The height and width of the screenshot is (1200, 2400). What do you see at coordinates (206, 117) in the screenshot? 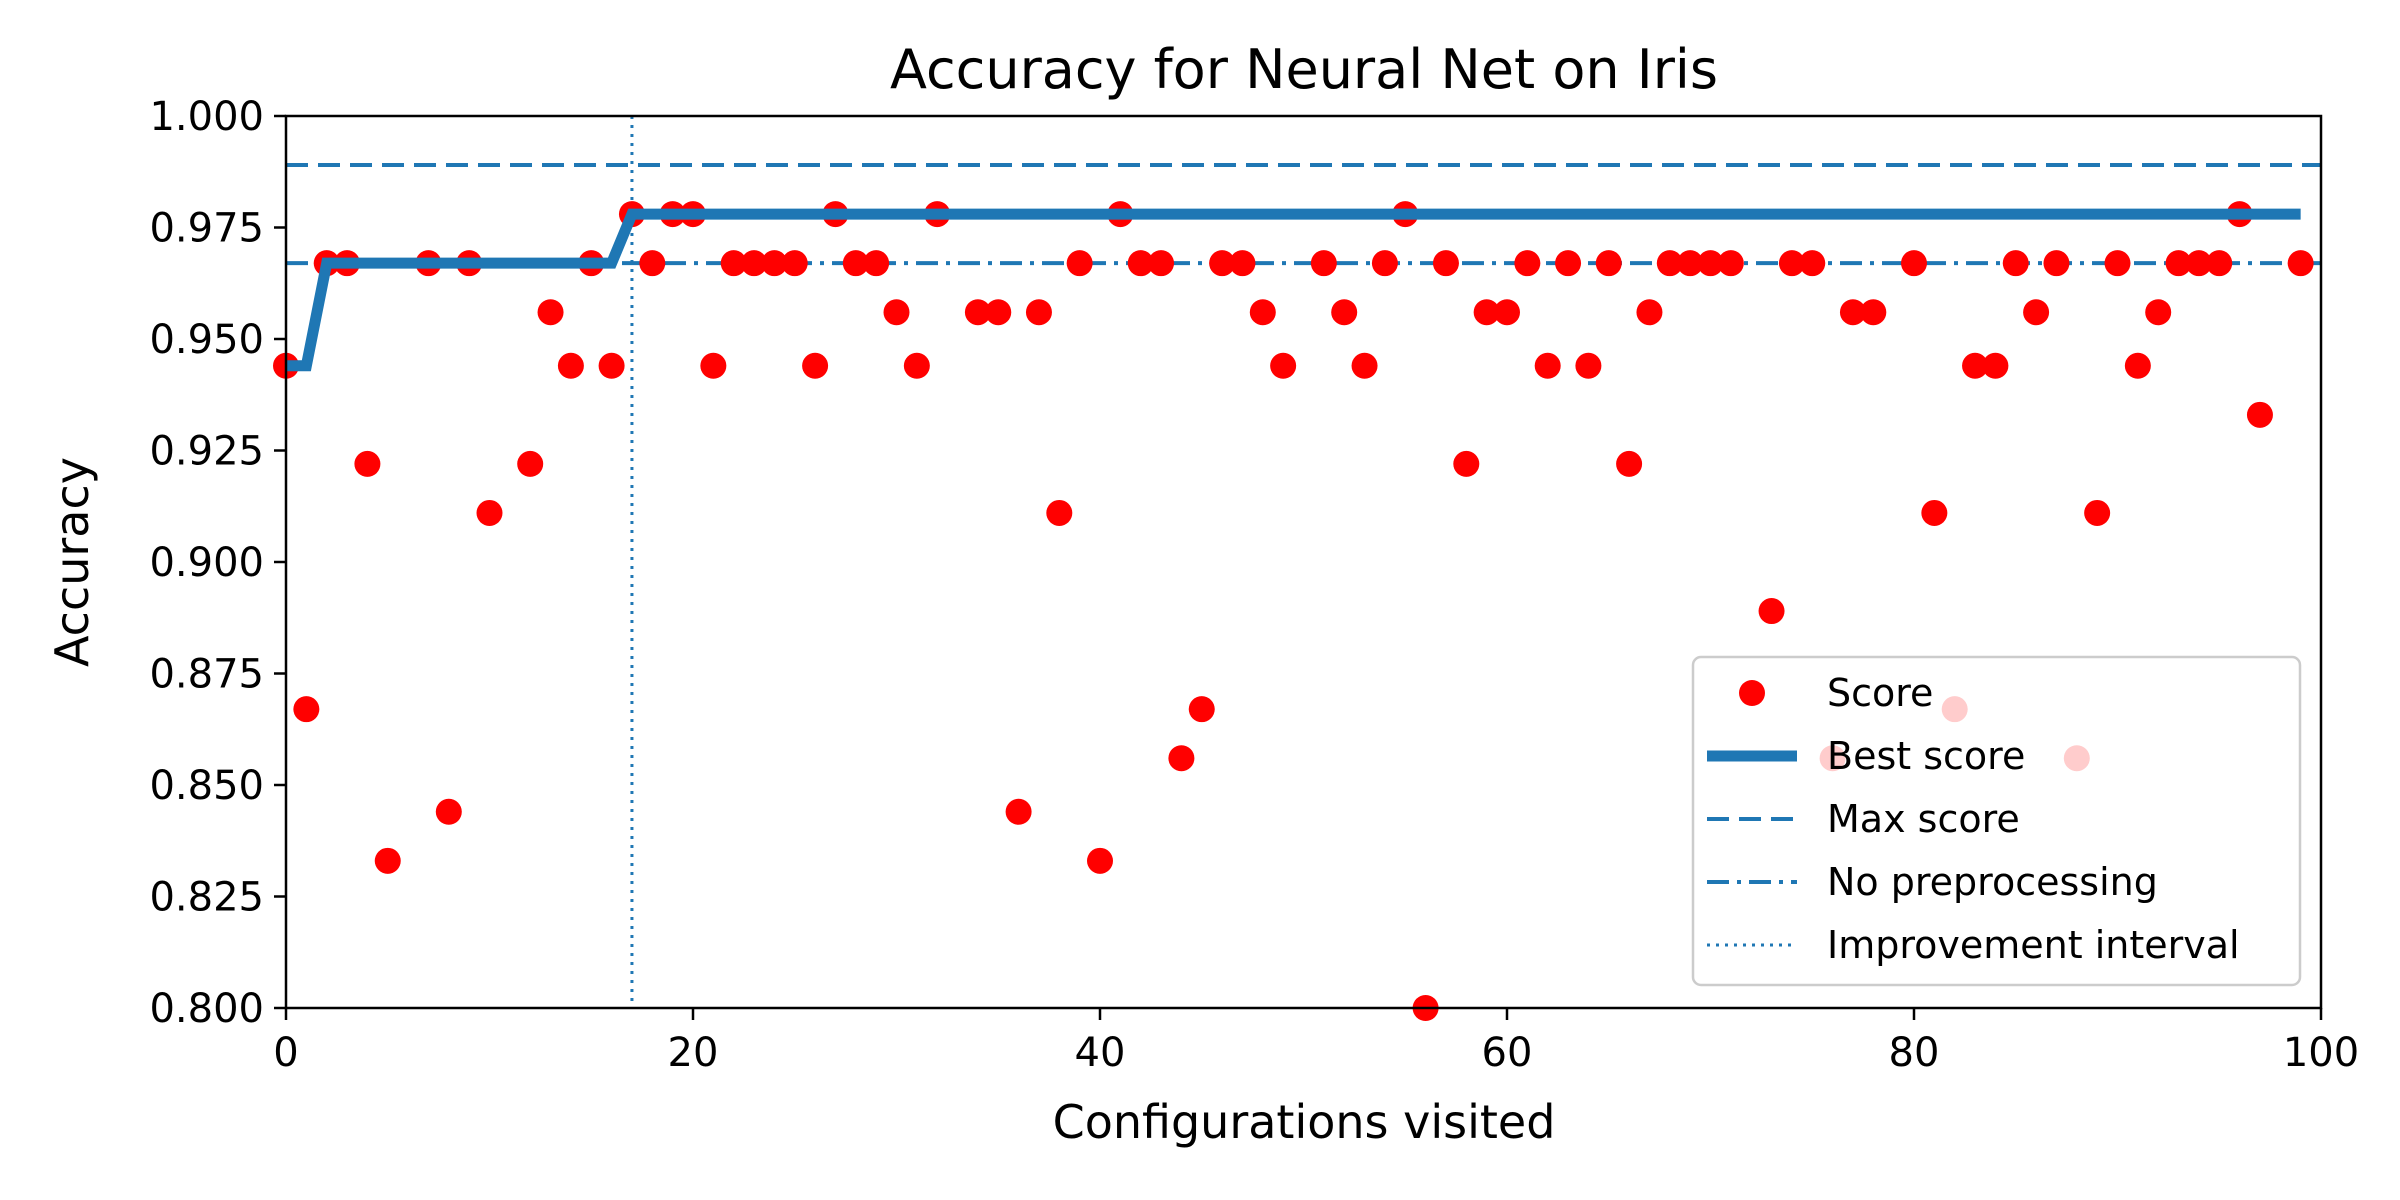
I see `y-tick-label: 1.000` at bounding box center [206, 117].